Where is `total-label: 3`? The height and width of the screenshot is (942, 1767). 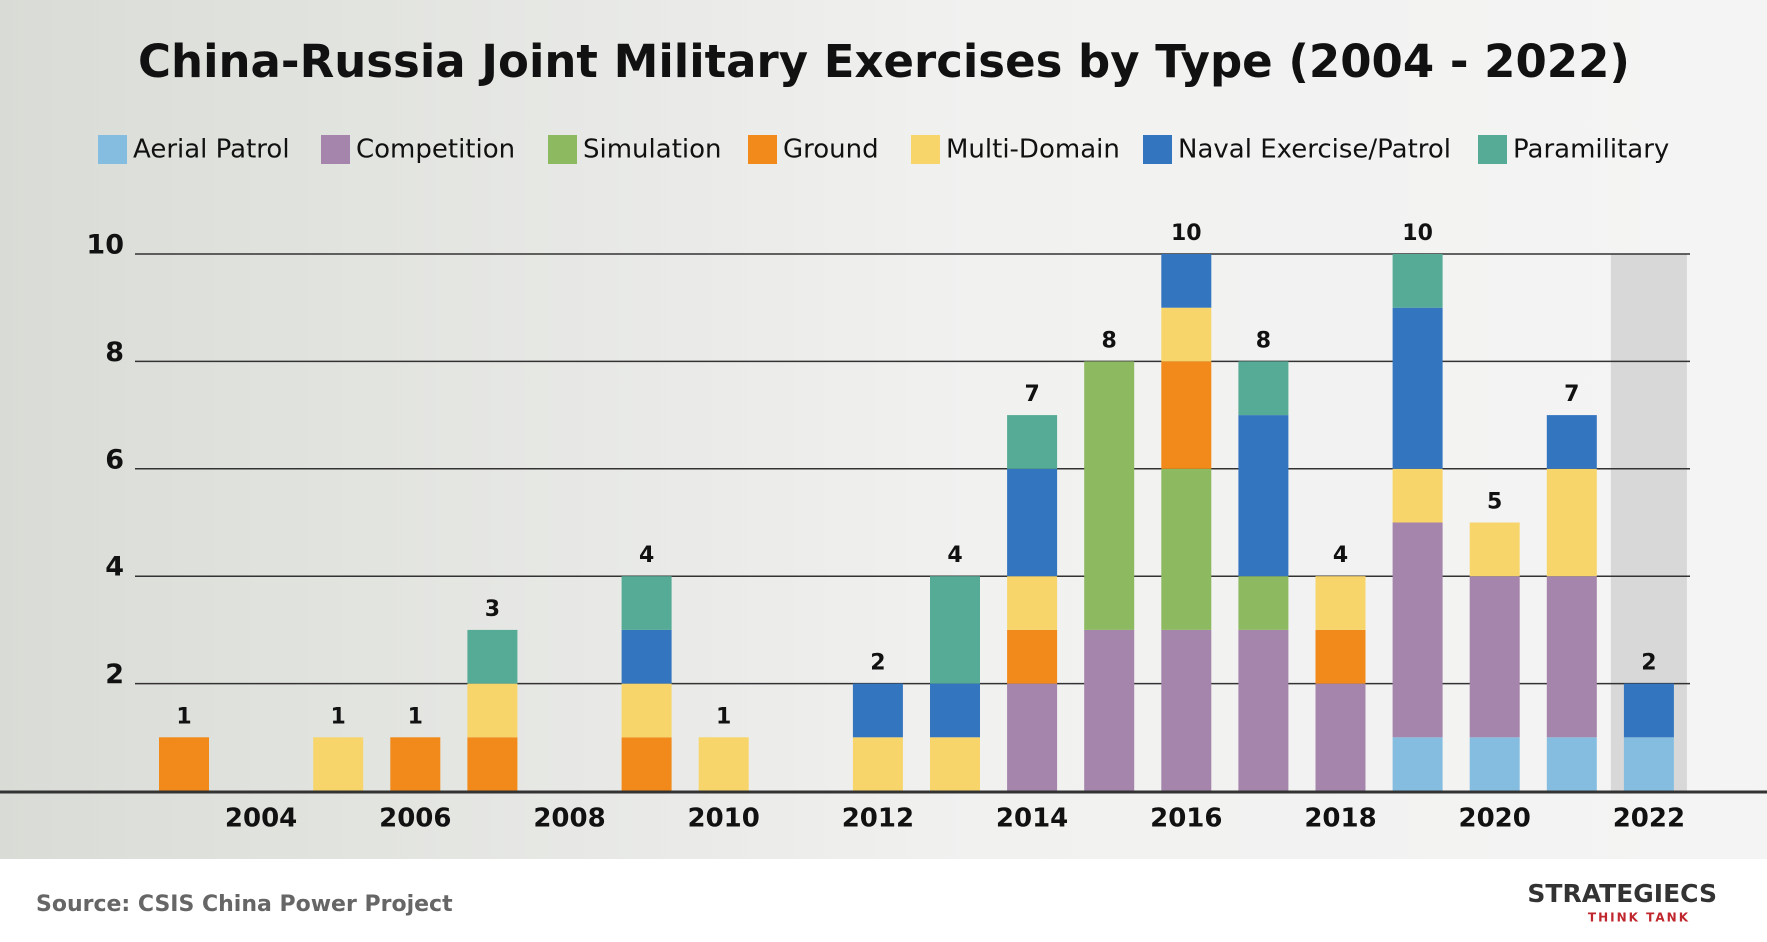 total-label: 3 is located at coordinates (492, 609).